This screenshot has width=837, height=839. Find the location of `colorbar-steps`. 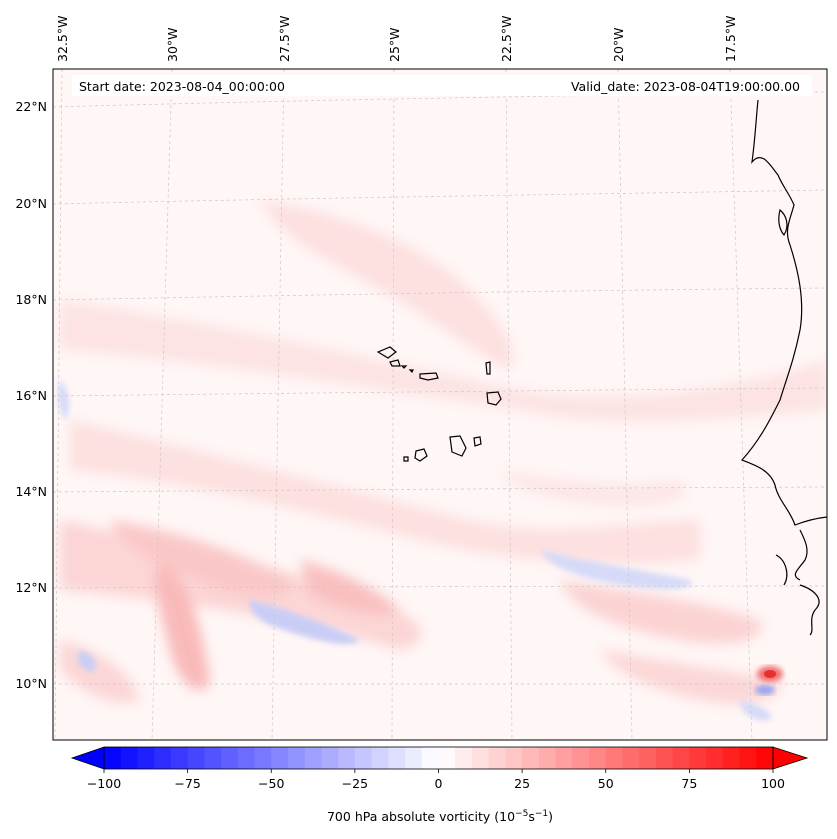

colorbar-steps is located at coordinates (439, 758).